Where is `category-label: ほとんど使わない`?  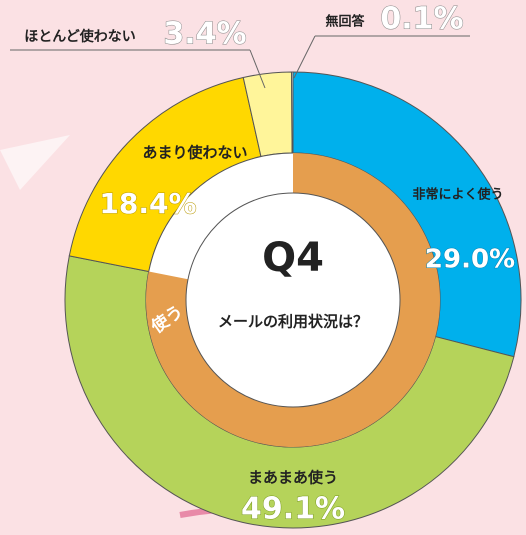
category-label: ほとんど使わない is located at coordinates (80, 36).